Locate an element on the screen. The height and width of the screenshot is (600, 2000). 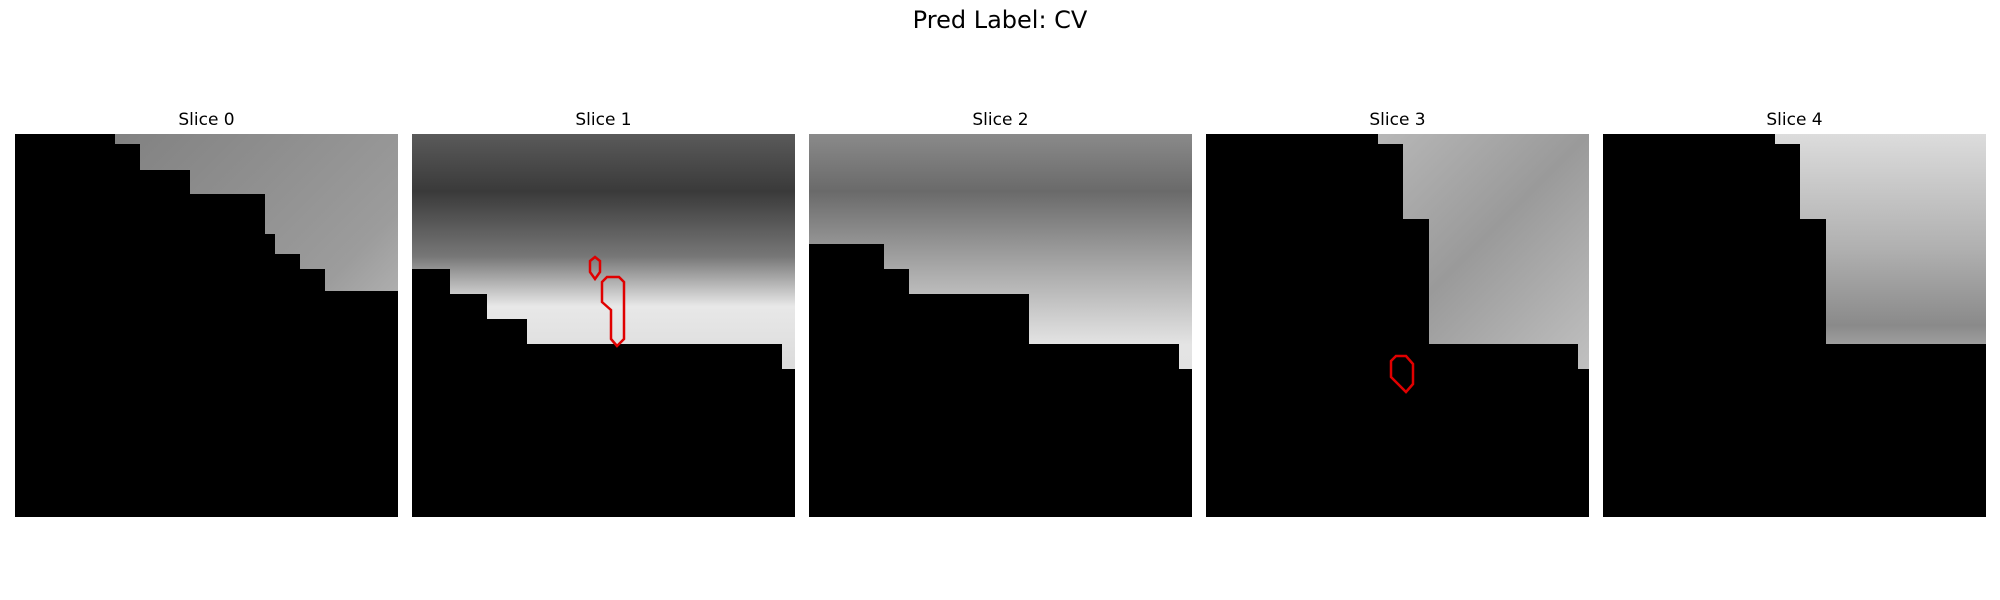
slice-title-2: Slice 2 is located at coordinates (1000, 120).